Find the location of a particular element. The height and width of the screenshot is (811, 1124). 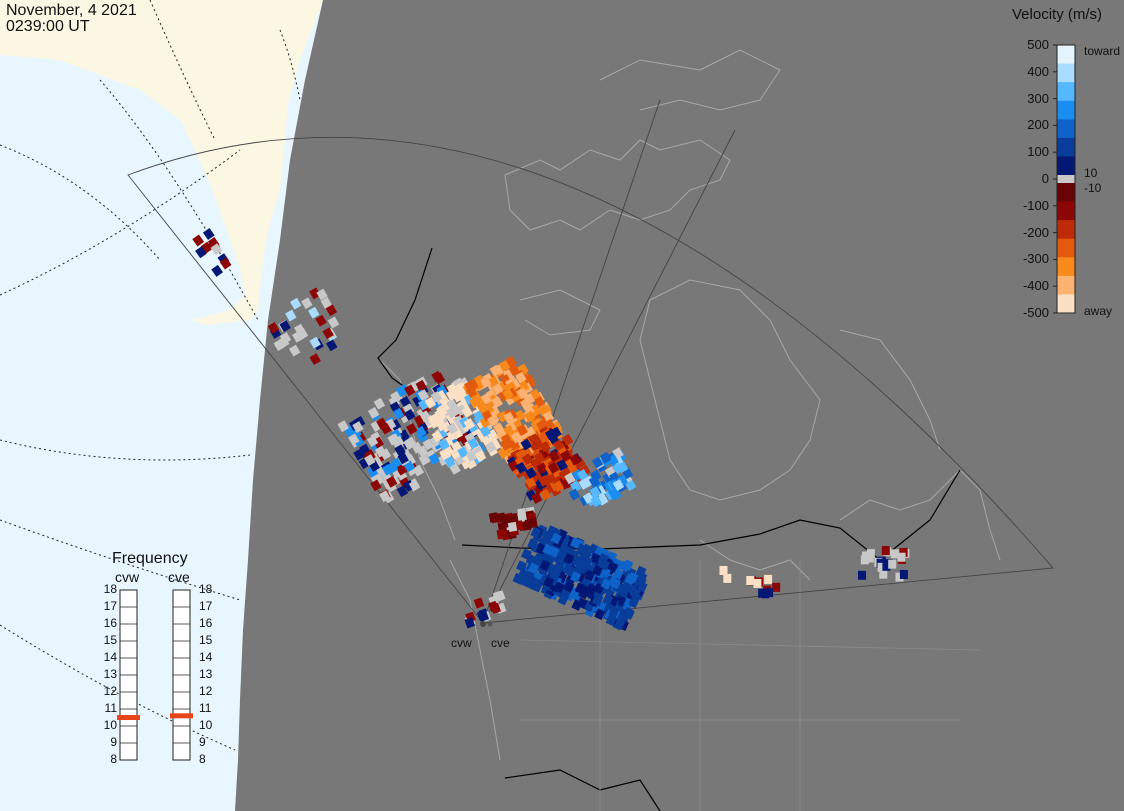

frequency-marker-cvw is located at coordinates (128, 717).